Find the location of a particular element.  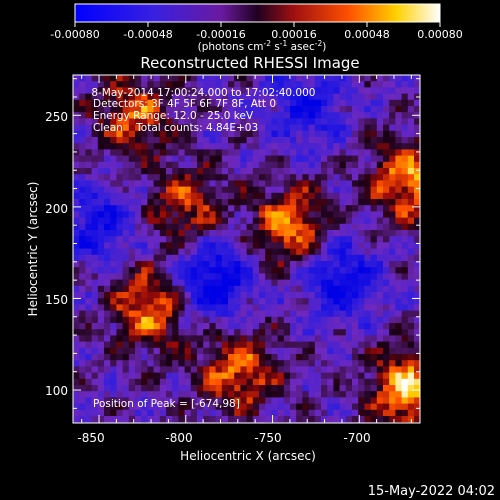

colorbar-tick-label: 0.00048 is located at coordinates (367, 34).